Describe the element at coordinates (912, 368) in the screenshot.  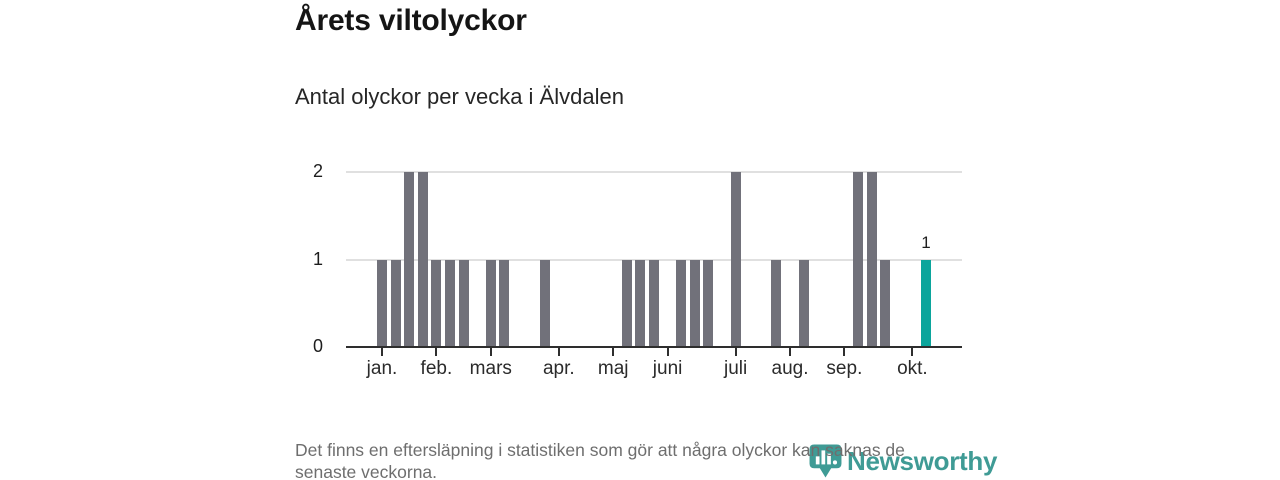
I see `x-axis-month-label: okt.` at that location.